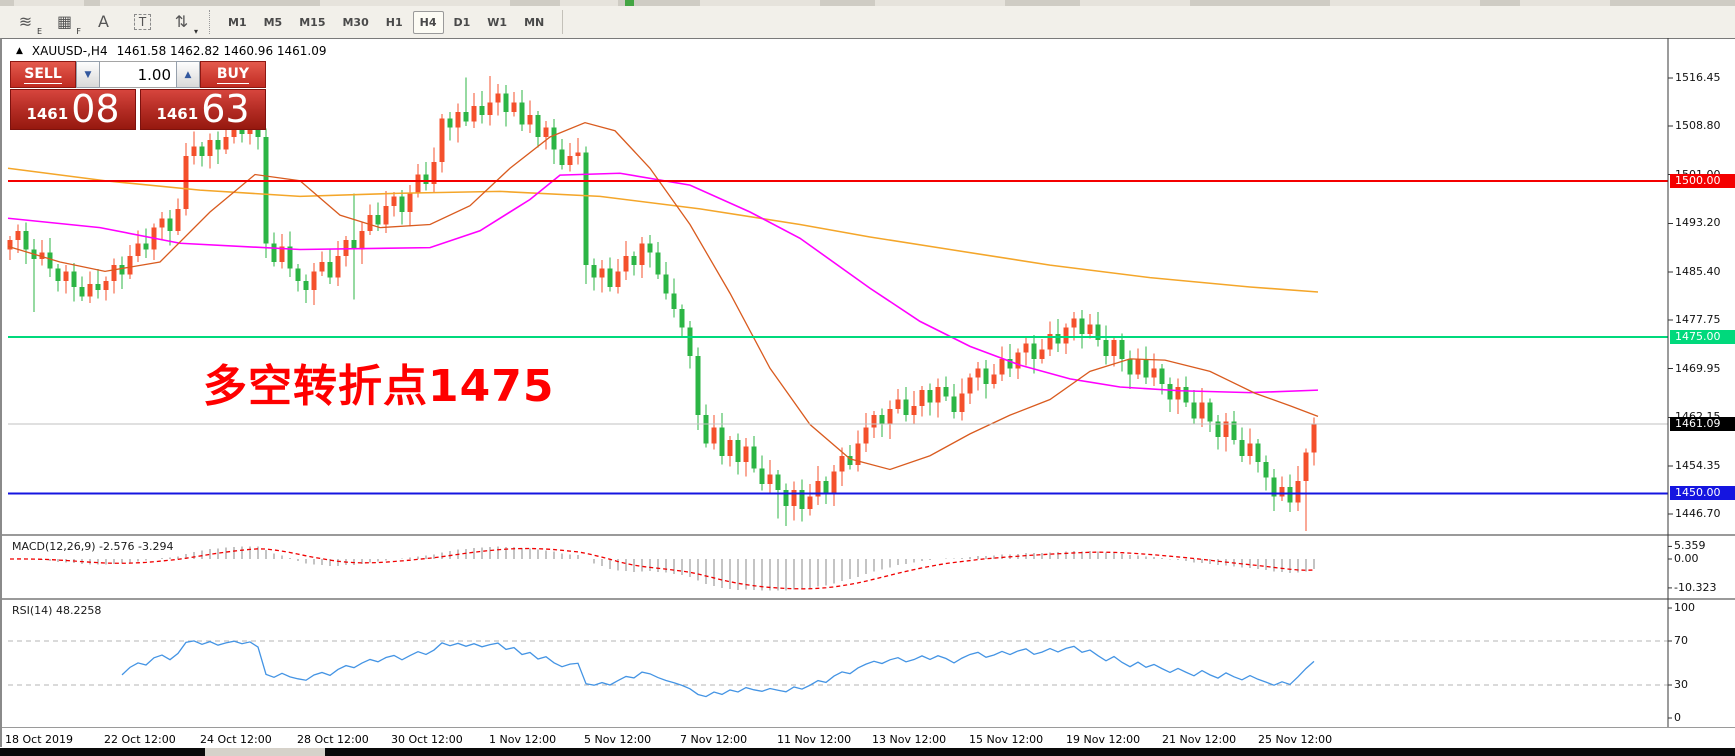 This screenshot has width=1735, height=756. Describe the element at coordinates (1698, 77) in the screenshot. I see `price-tick: 1516.45` at that location.